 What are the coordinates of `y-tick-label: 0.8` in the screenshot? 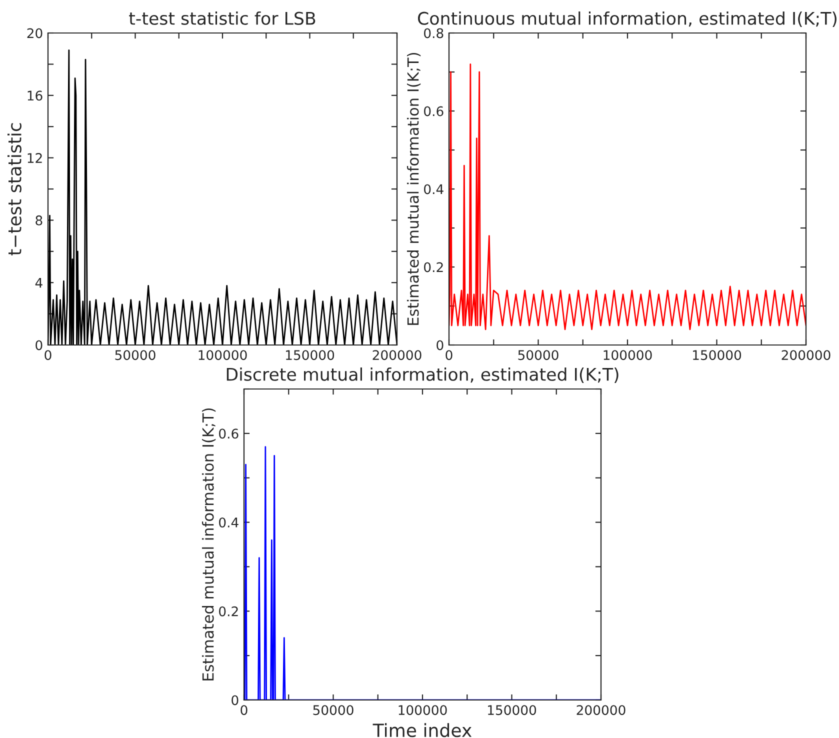 It's located at (434, 33).